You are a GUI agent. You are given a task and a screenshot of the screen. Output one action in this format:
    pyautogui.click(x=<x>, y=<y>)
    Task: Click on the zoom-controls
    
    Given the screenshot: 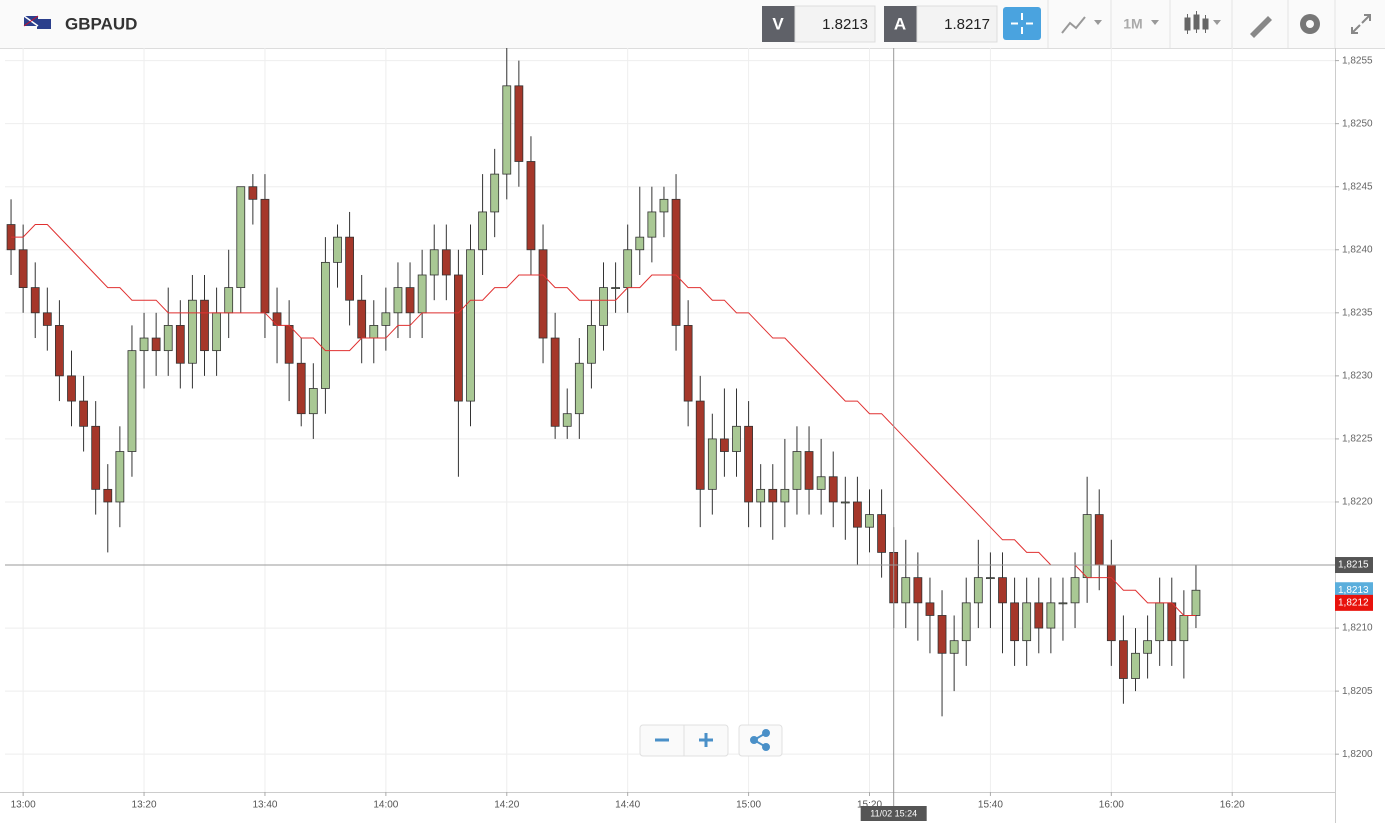 What is the action you would take?
    pyautogui.click(x=711, y=740)
    